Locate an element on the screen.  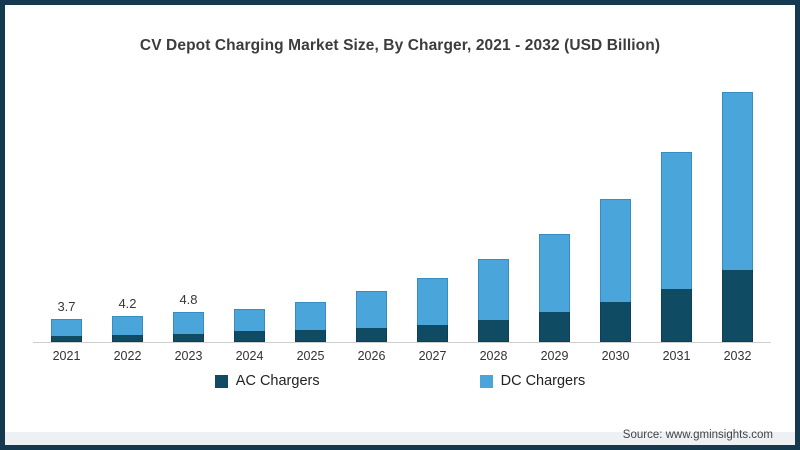
stacked-bar-2026 is located at coordinates (371, 316).